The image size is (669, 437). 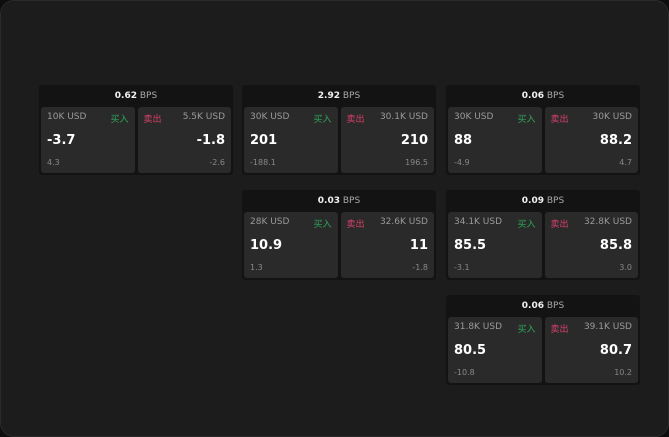 What do you see at coordinates (495, 245) in the screenshot?
I see `buy-button: 34.1K USD 买入 85.5 -3.1` at bounding box center [495, 245].